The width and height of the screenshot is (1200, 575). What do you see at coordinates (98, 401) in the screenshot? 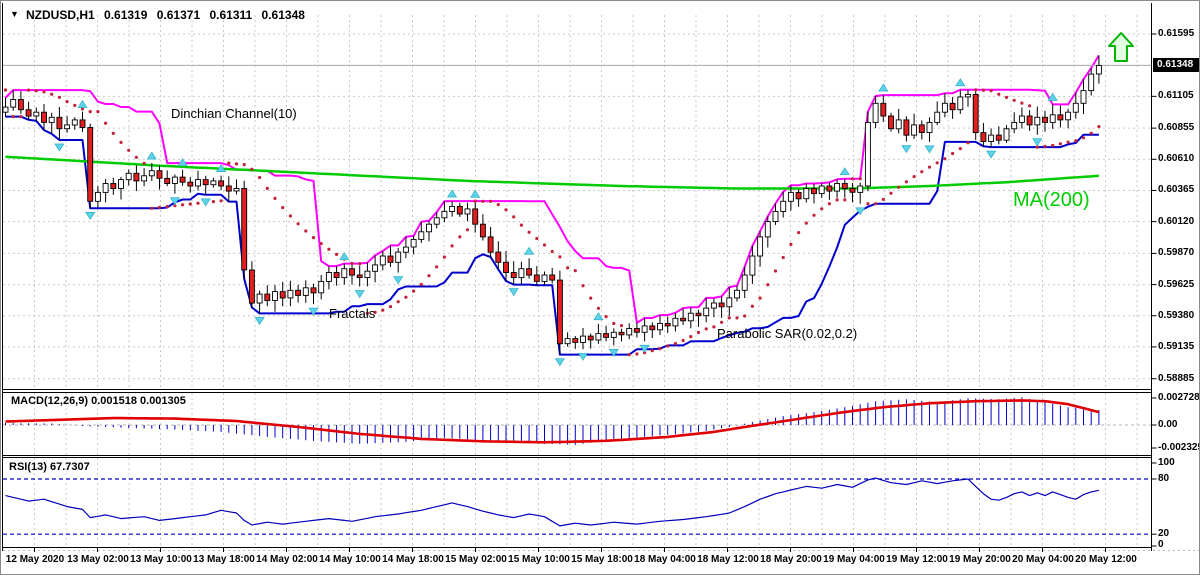
I see `macd-indicator-label: MACD(12,26,9) 0.001518 0.001305` at bounding box center [98, 401].